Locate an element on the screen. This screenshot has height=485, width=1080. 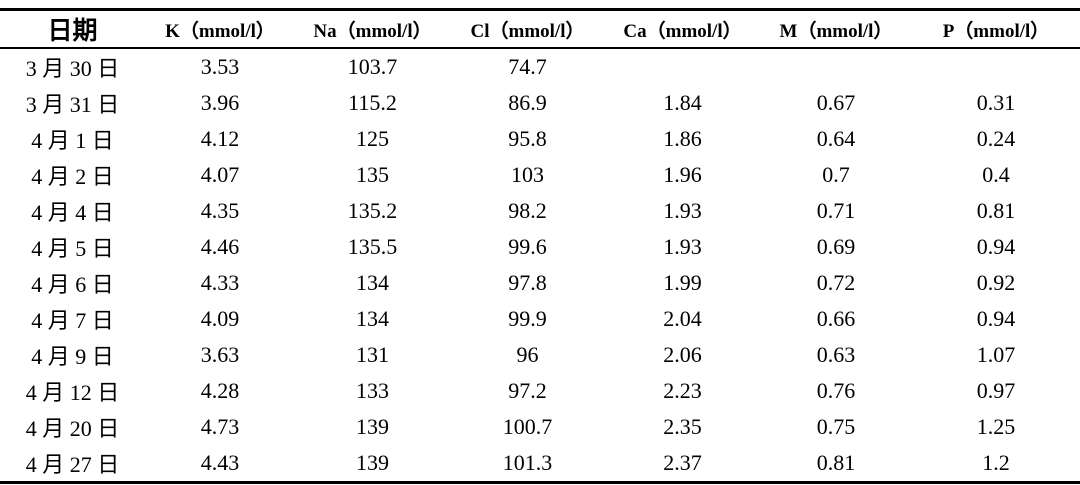
table-row: 4 月 7 日 4.09 134 99.9 2.04 0.66 0.94 is located at coordinates (540, 319).